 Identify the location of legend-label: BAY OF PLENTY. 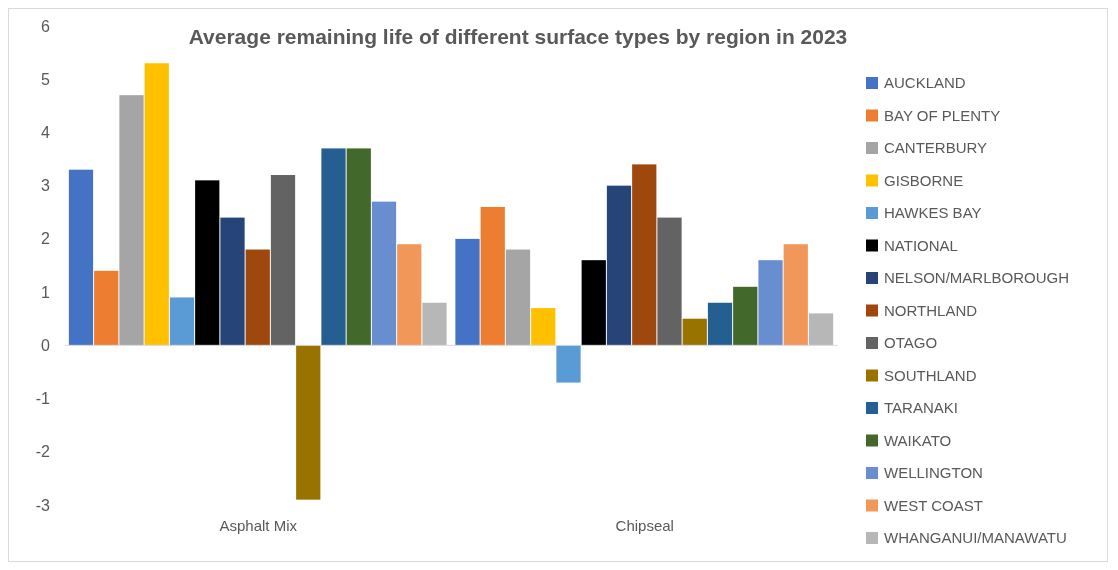
(942, 115).